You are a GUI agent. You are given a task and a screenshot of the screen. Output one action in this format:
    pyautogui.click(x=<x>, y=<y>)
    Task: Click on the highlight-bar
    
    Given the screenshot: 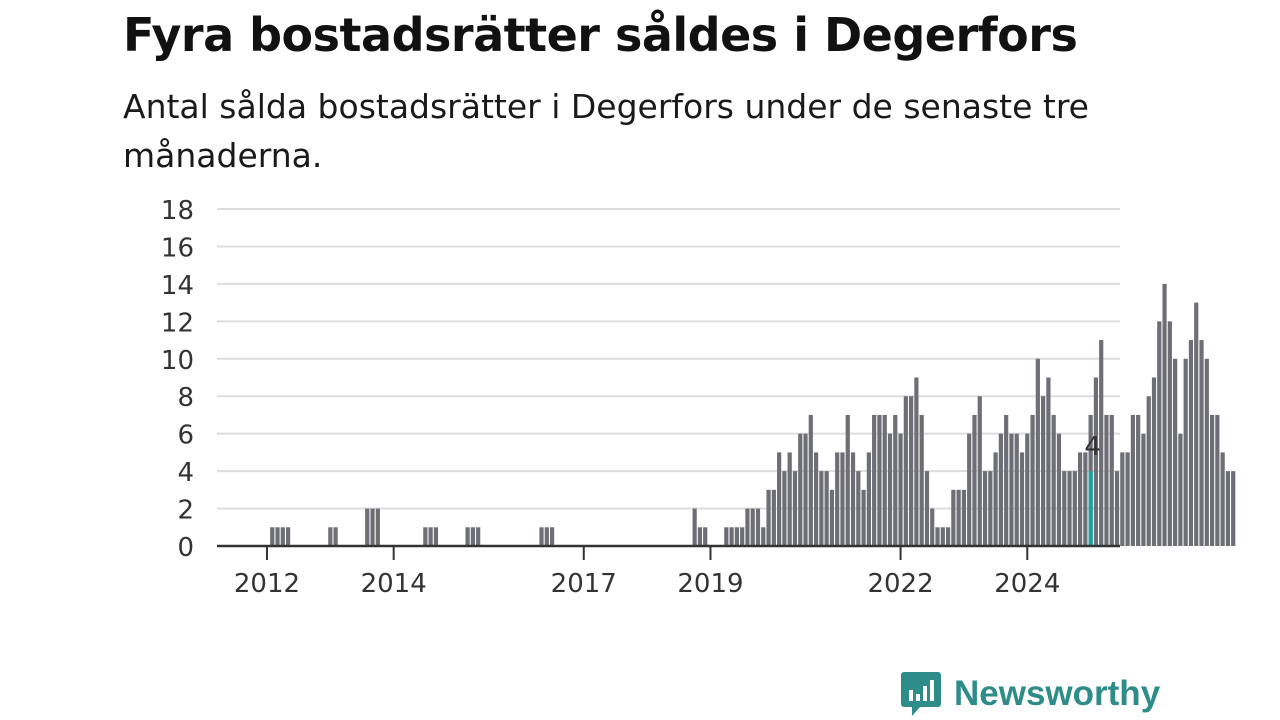 What is the action you would take?
    pyautogui.click(x=1090, y=508)
    